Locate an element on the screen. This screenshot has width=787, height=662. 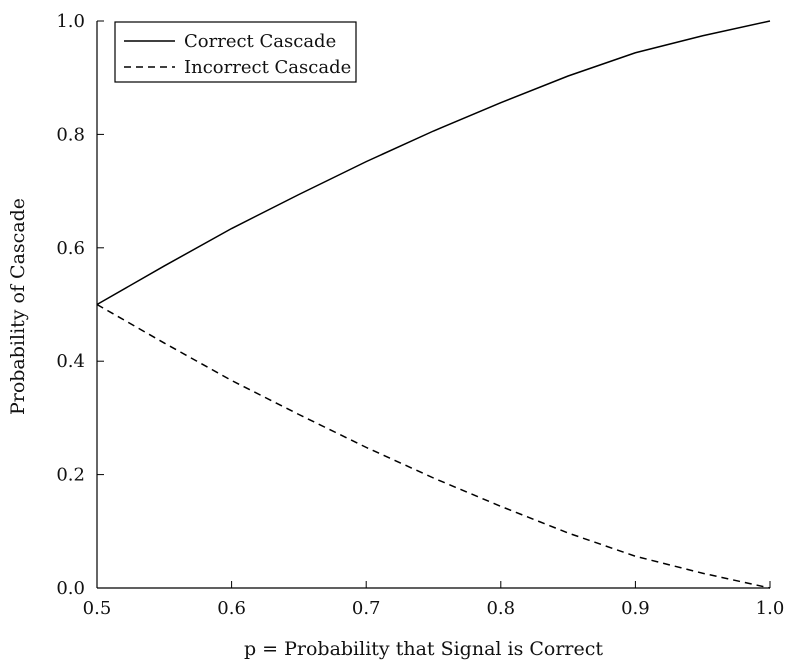
legend-box is located at coordinates (235, 52).